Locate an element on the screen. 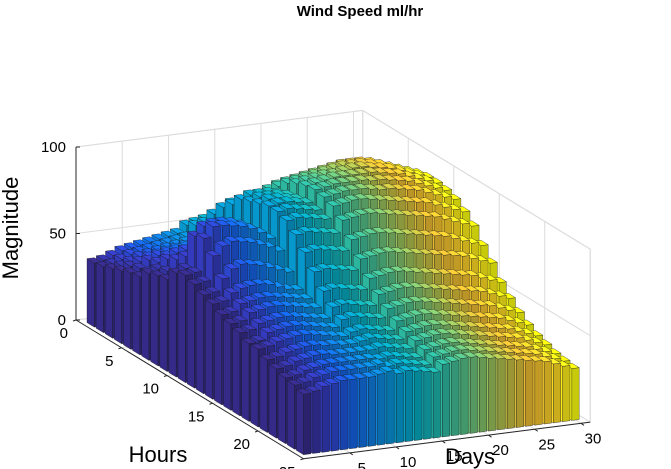 The width and height of the screenshot is (671, 469). y-axis-label: Hours is located at coordinates (158, 454).